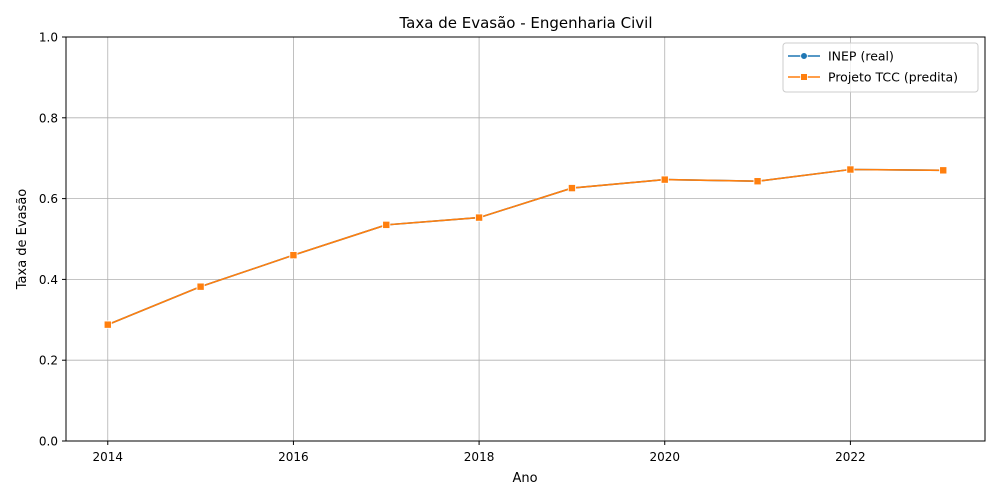  What do you see at coordinates (479, 457) in the screenshot?
I see `x-tick-label: 2018` at bounding box center [479, 457].